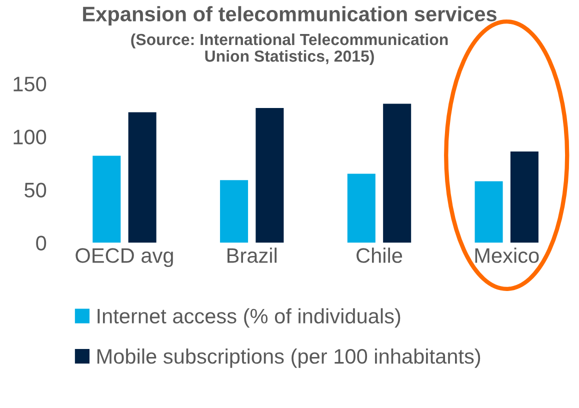 The height and width of the screenshot is (408, 579). What do you see at coordinates (289, 16) in the screenshot?
I see `chart-title: Expansion of telecommunication services` at bounding box center [289, 16].